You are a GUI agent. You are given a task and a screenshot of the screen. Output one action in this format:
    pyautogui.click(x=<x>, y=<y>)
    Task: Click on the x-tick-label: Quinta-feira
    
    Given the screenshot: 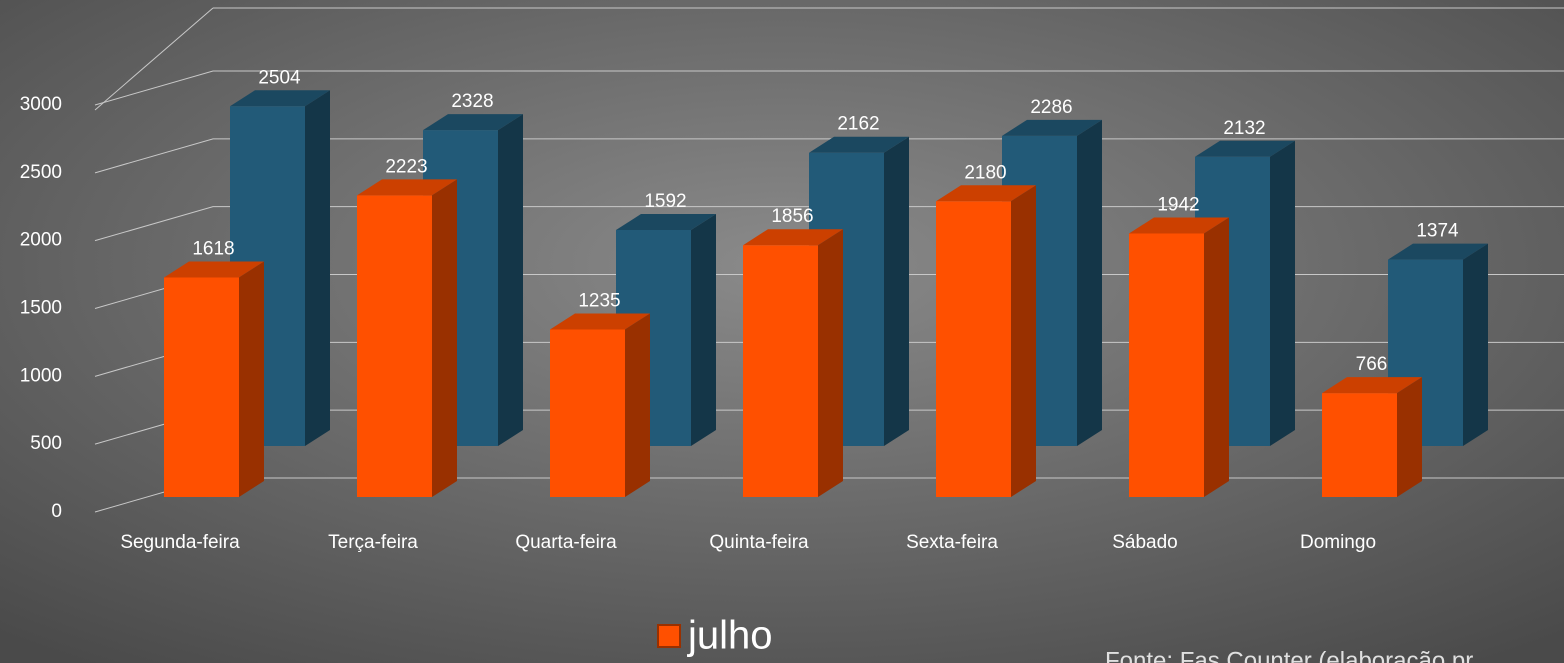 What is the action you would take?
    pyautogui.click(x=759, y=542)
    